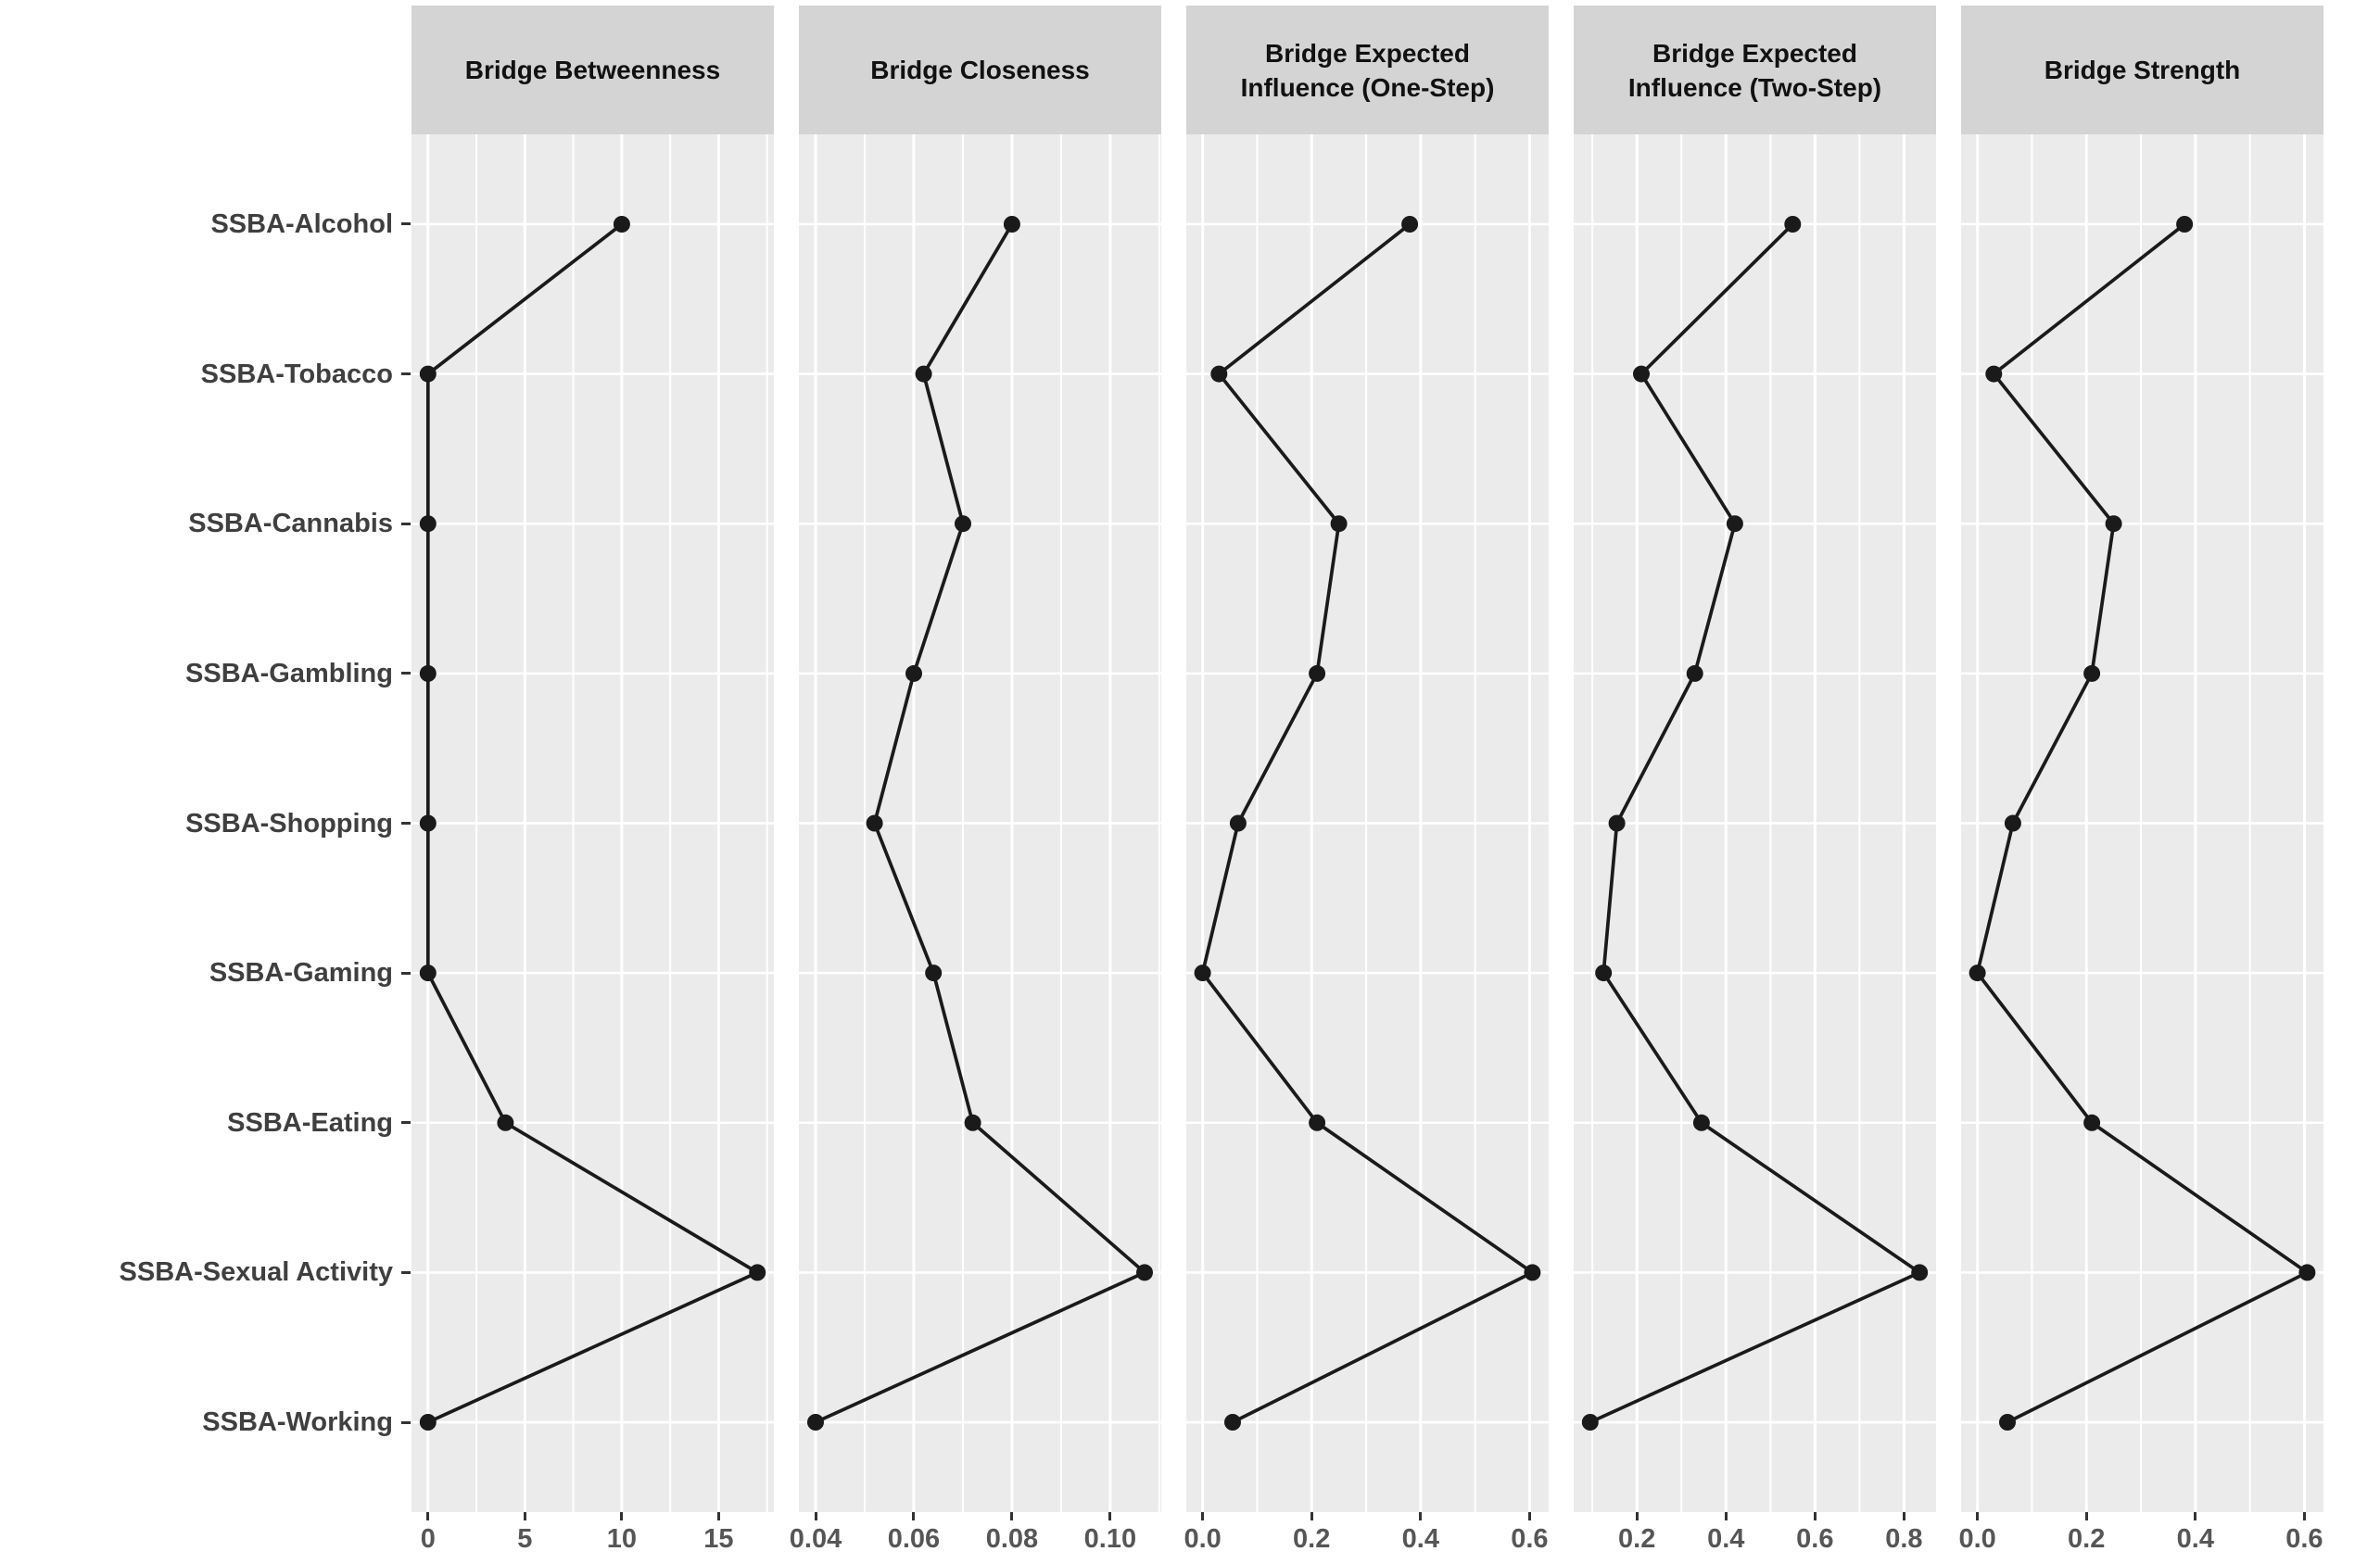  What do you see at coordinates (980, 70) in the screenshot?
I see `facet-strip: Bridge Closeness` at bounding box center [980, 70].